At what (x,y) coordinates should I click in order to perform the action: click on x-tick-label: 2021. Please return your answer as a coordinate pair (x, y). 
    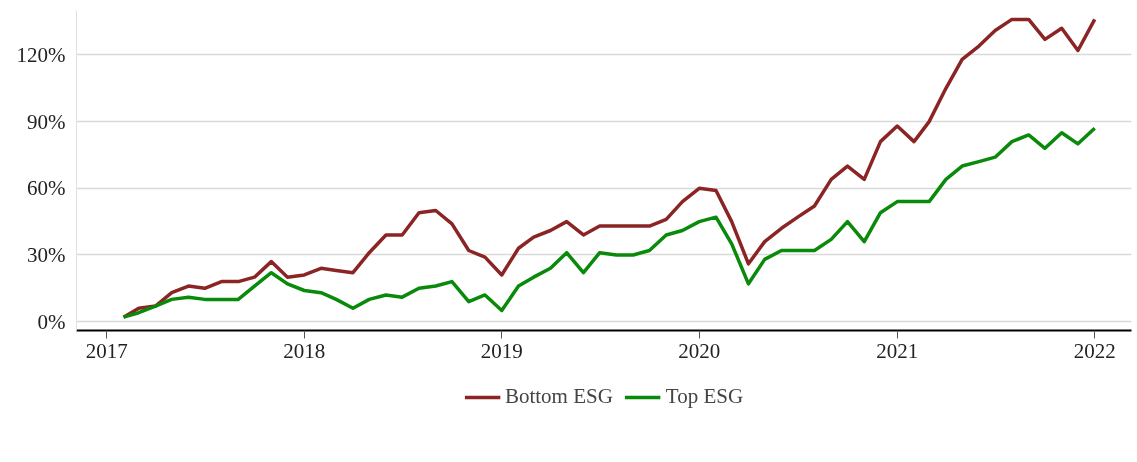
    Looking at the image, I should click on (897, 350).